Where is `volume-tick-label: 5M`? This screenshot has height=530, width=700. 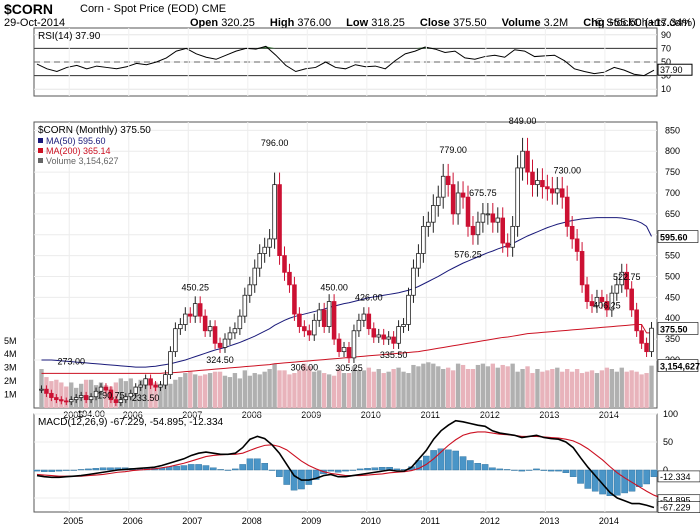 volume-tick-label: 5M is located at coordinates (10, 341).